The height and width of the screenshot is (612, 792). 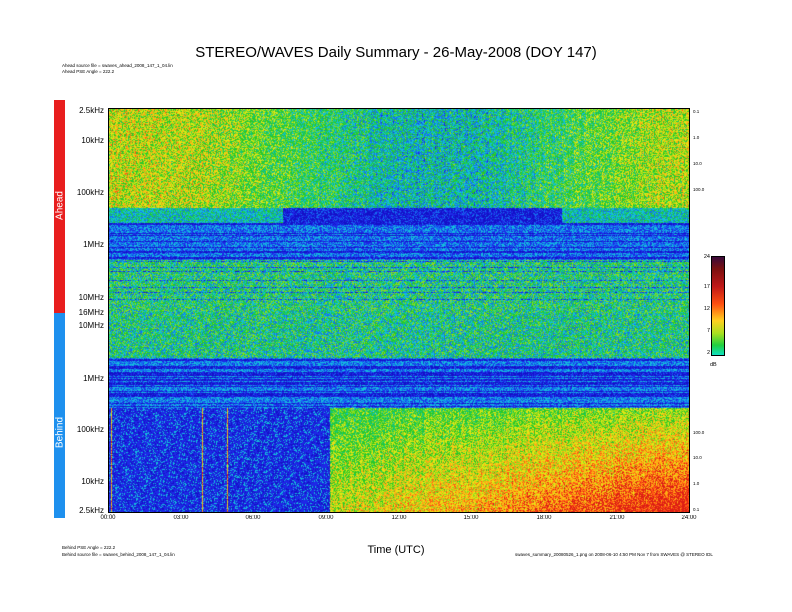 What do you see at coordinates (326, 518) in the screenshot?
I see `x-tick: 09:00` at bounding box center [326, 518].